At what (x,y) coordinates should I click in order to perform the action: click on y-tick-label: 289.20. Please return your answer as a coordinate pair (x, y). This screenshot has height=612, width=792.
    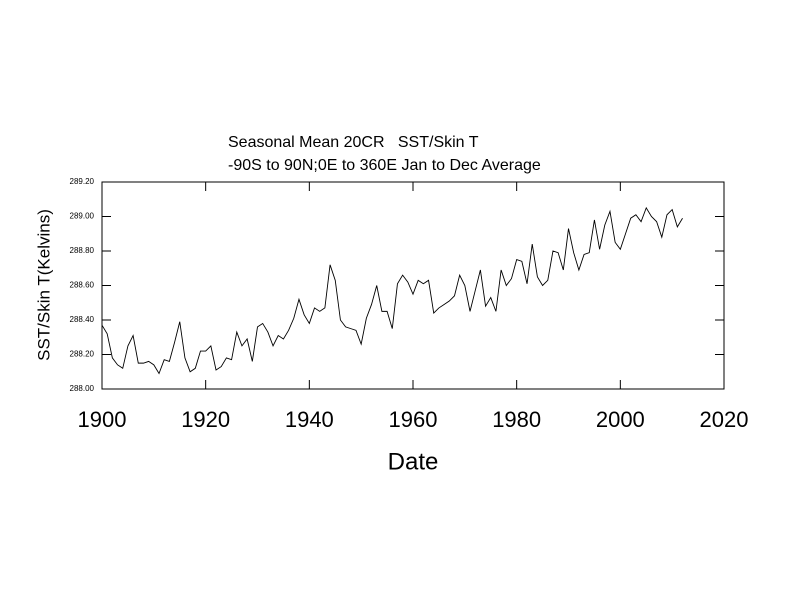
    Looking at the image, I should click on (82, 181).